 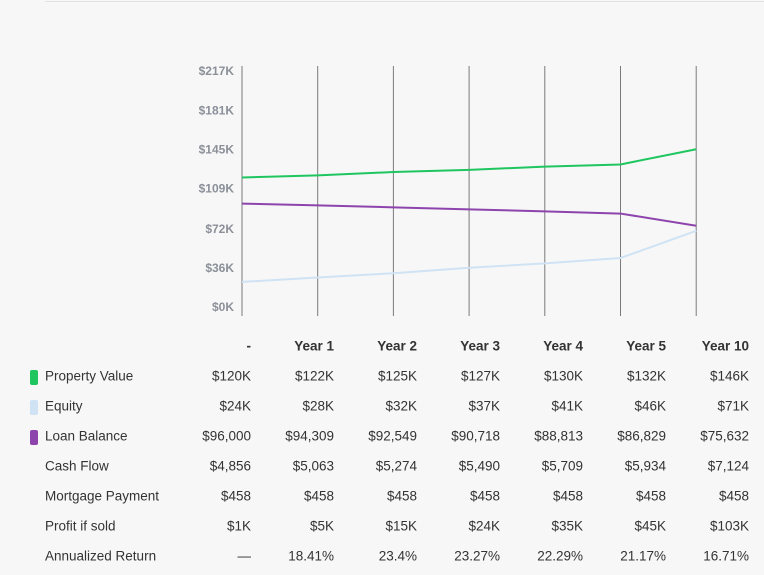 What do you see at coordinates (231, 376) in the screenshot?
I see `table-cell: $120K` at bounding box center [231, 376].